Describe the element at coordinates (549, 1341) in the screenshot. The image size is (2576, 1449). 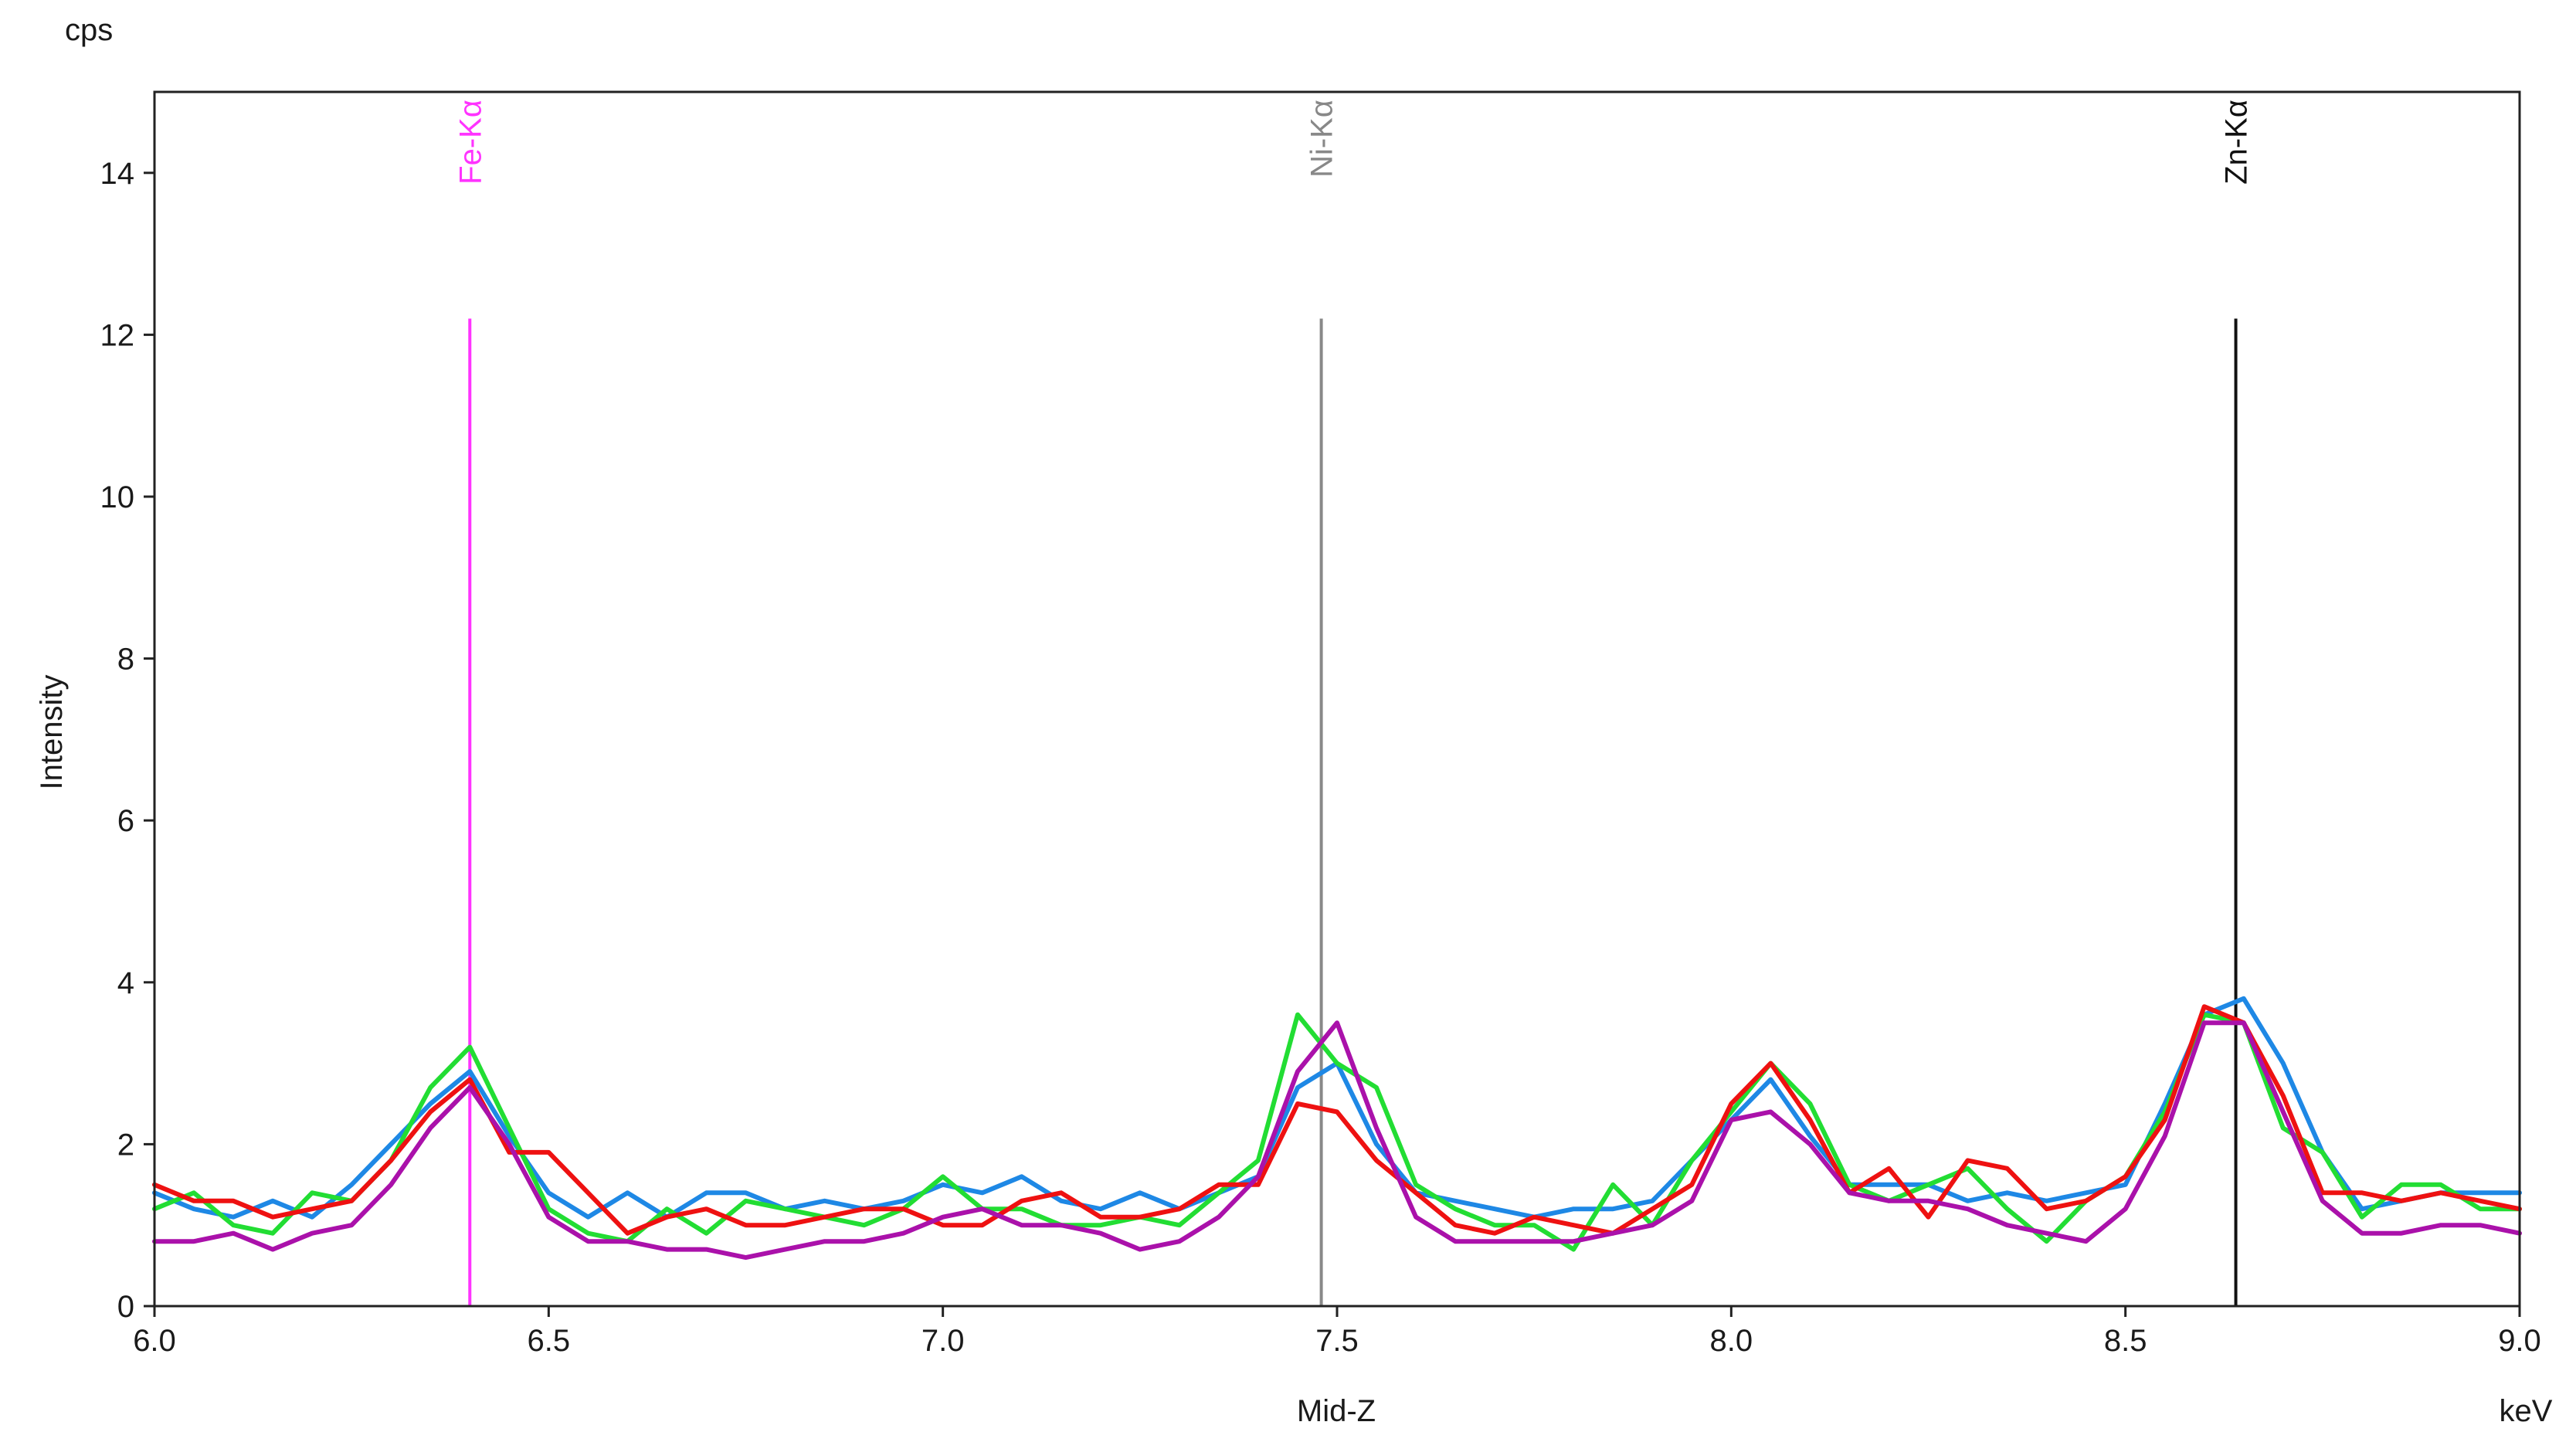
I see `x-tick-label: 6.5` at that location.